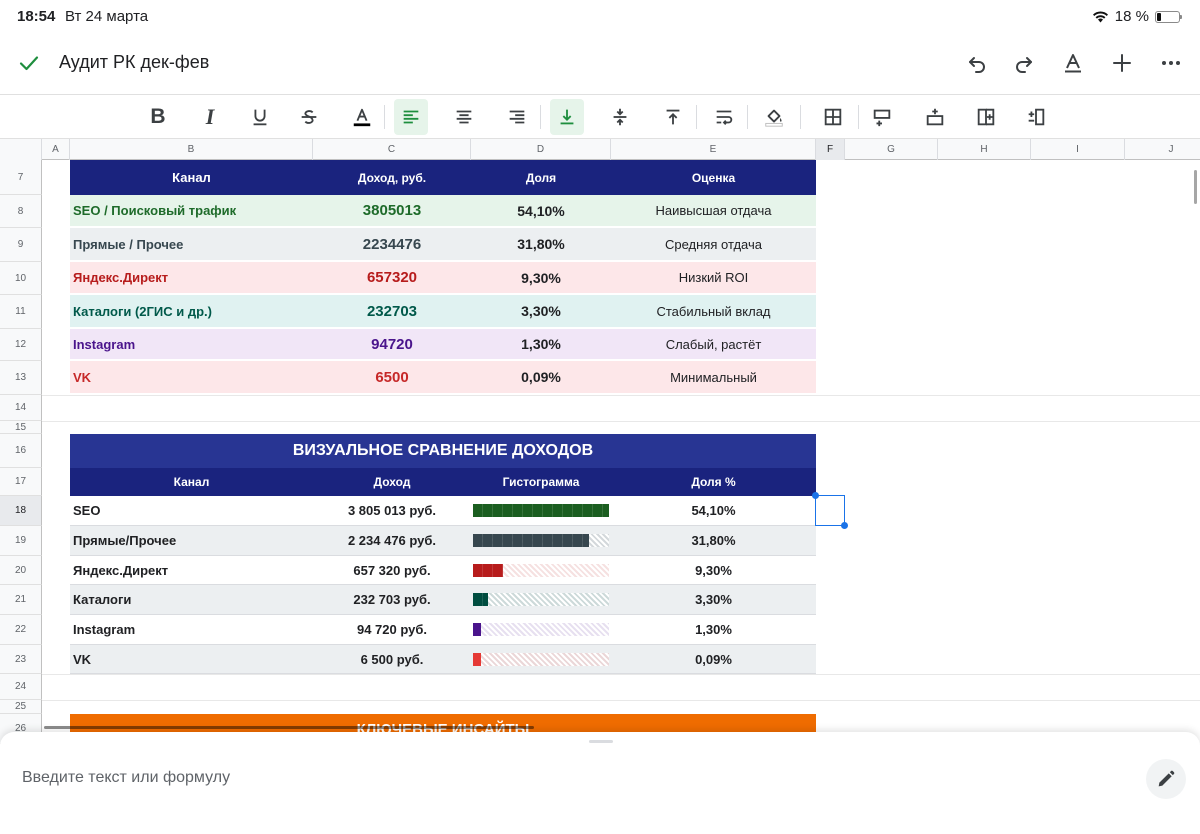  What do you see at coordinates (713, 599) in the screenshot?
I see `table2-share-cell: 3,30%` at bounding box center [713, 599].